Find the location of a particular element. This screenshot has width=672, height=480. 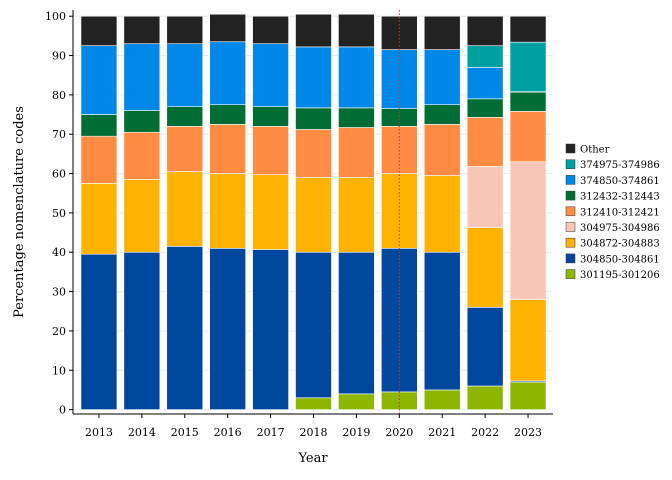

y-tick-label: 0 is located at coordinates (62, 410).